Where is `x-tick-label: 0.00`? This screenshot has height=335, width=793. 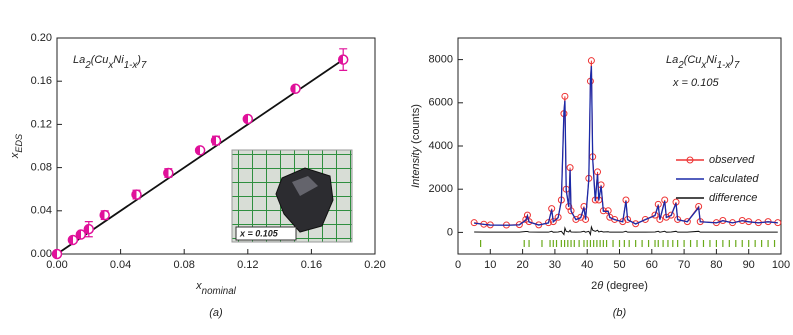
x-tick-label: 0.00 is located at coordinates (56, 265).